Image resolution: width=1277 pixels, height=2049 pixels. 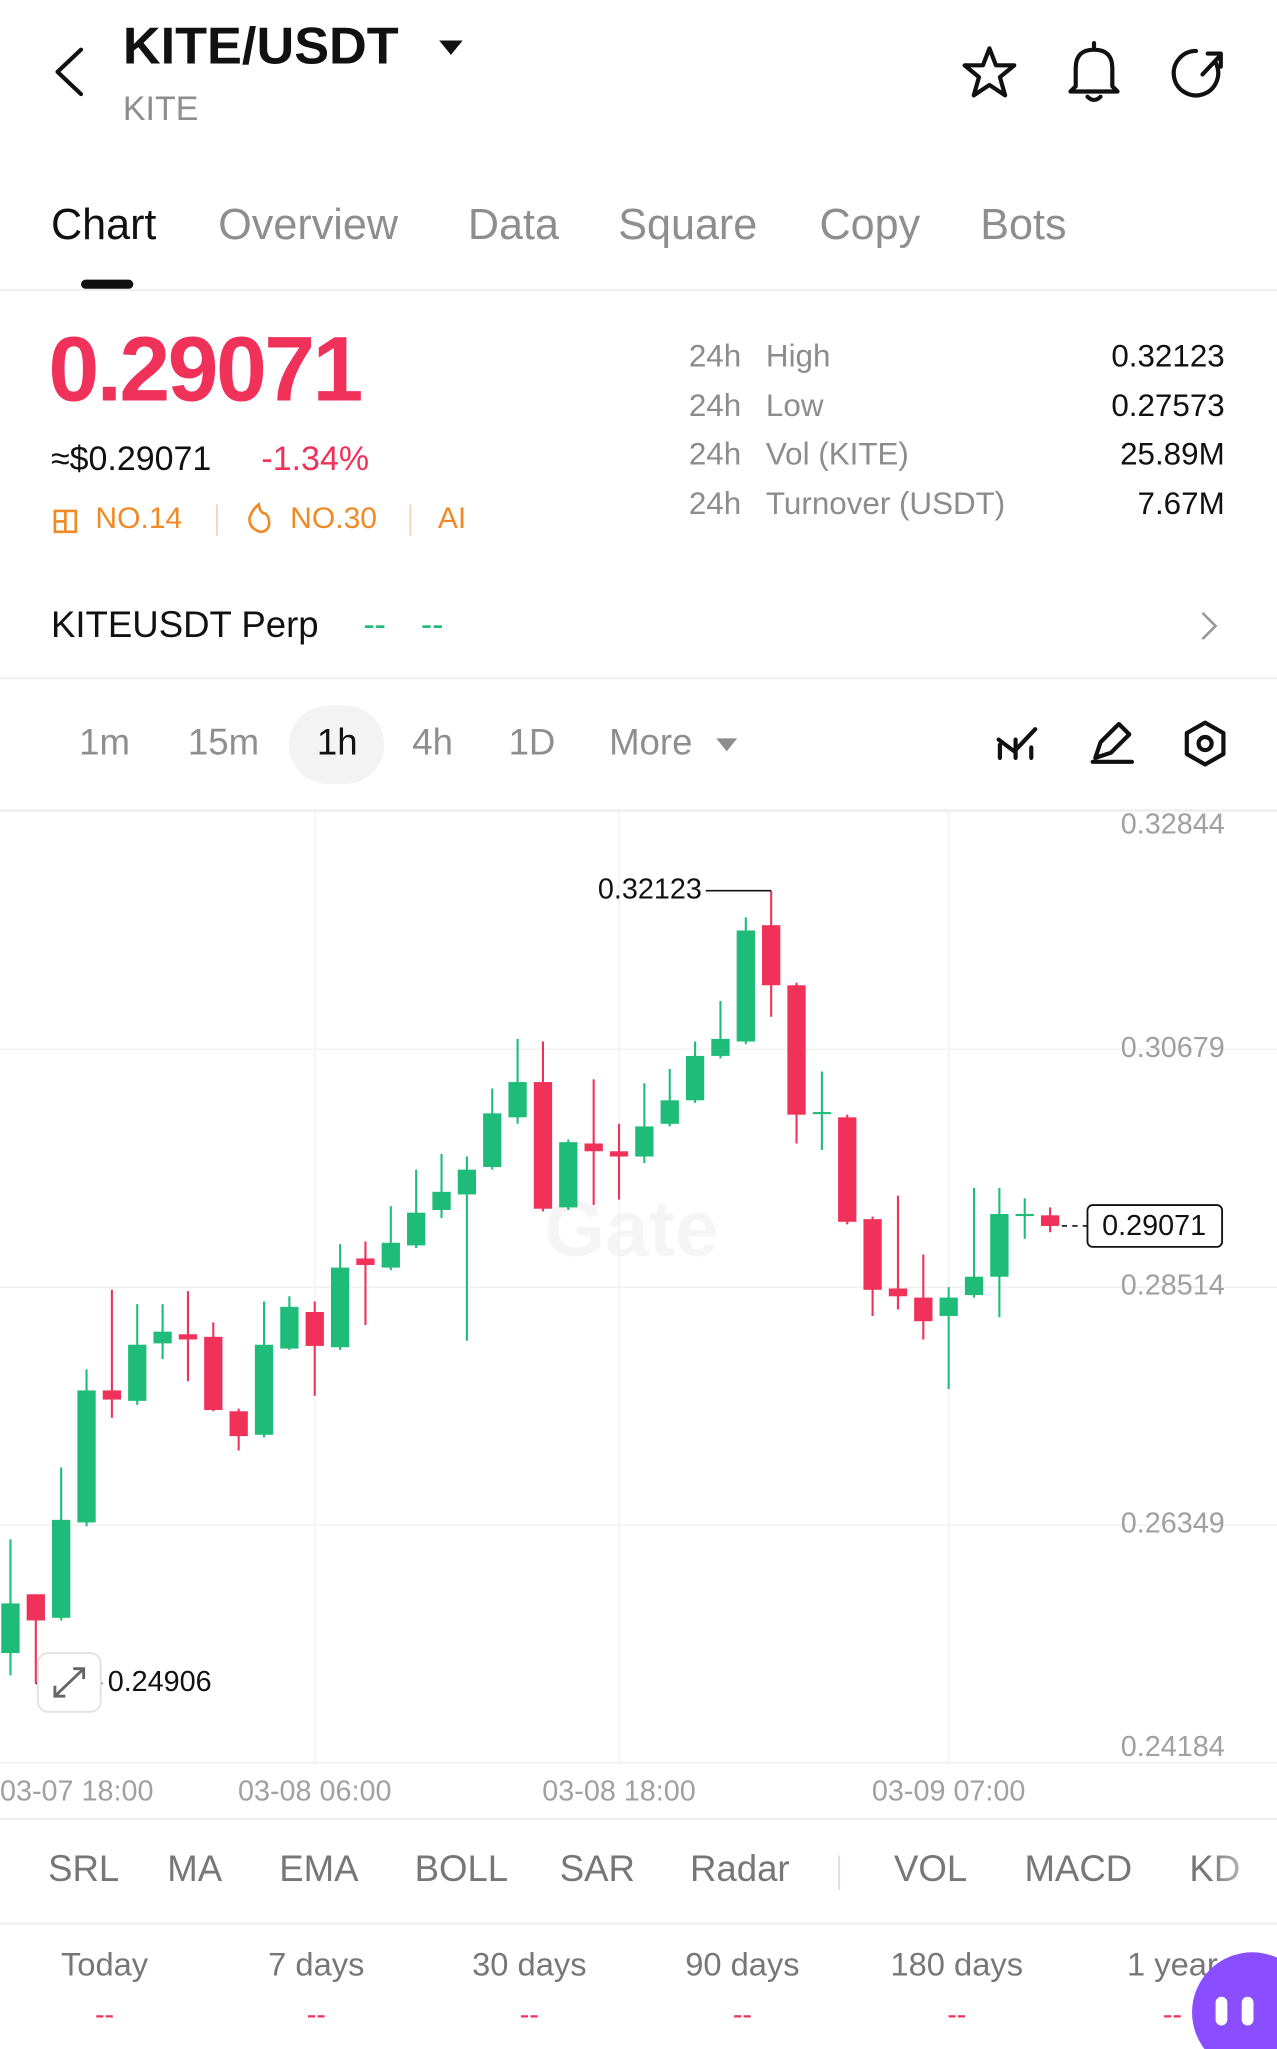 I want to click on stat-value: 0.32123, so click(x=1167, y=355).